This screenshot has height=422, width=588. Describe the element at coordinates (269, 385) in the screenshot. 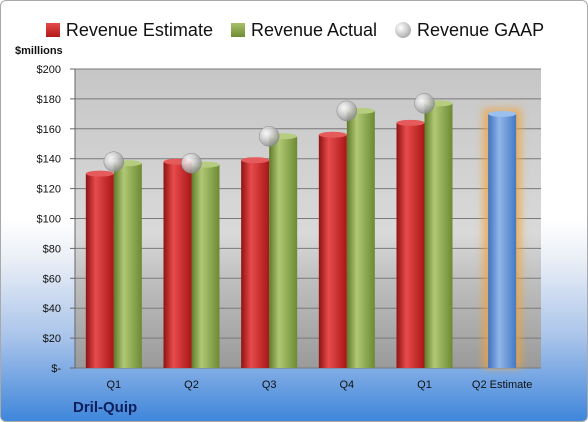

I see `x-tick-label: Q3` at that location.